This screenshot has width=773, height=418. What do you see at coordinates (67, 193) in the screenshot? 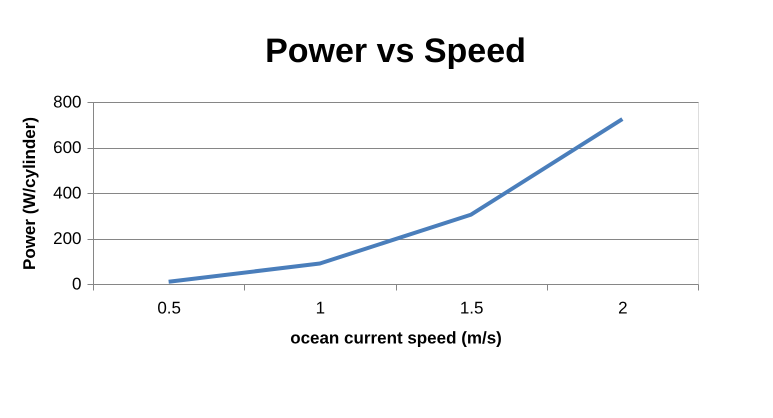
I see `y-tick-label: 400` at bounding box center [67, 193].